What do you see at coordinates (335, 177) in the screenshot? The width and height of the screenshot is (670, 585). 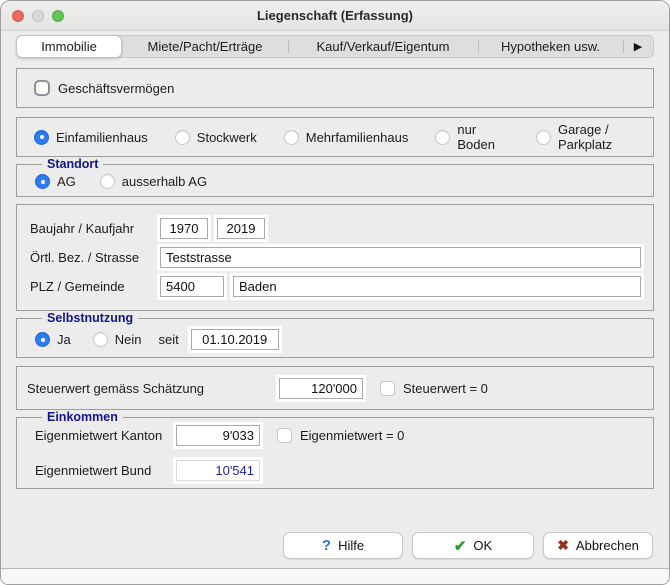 I see `standort-group: Standort AG ausserhalb AG` at bounding box center [335, 177].